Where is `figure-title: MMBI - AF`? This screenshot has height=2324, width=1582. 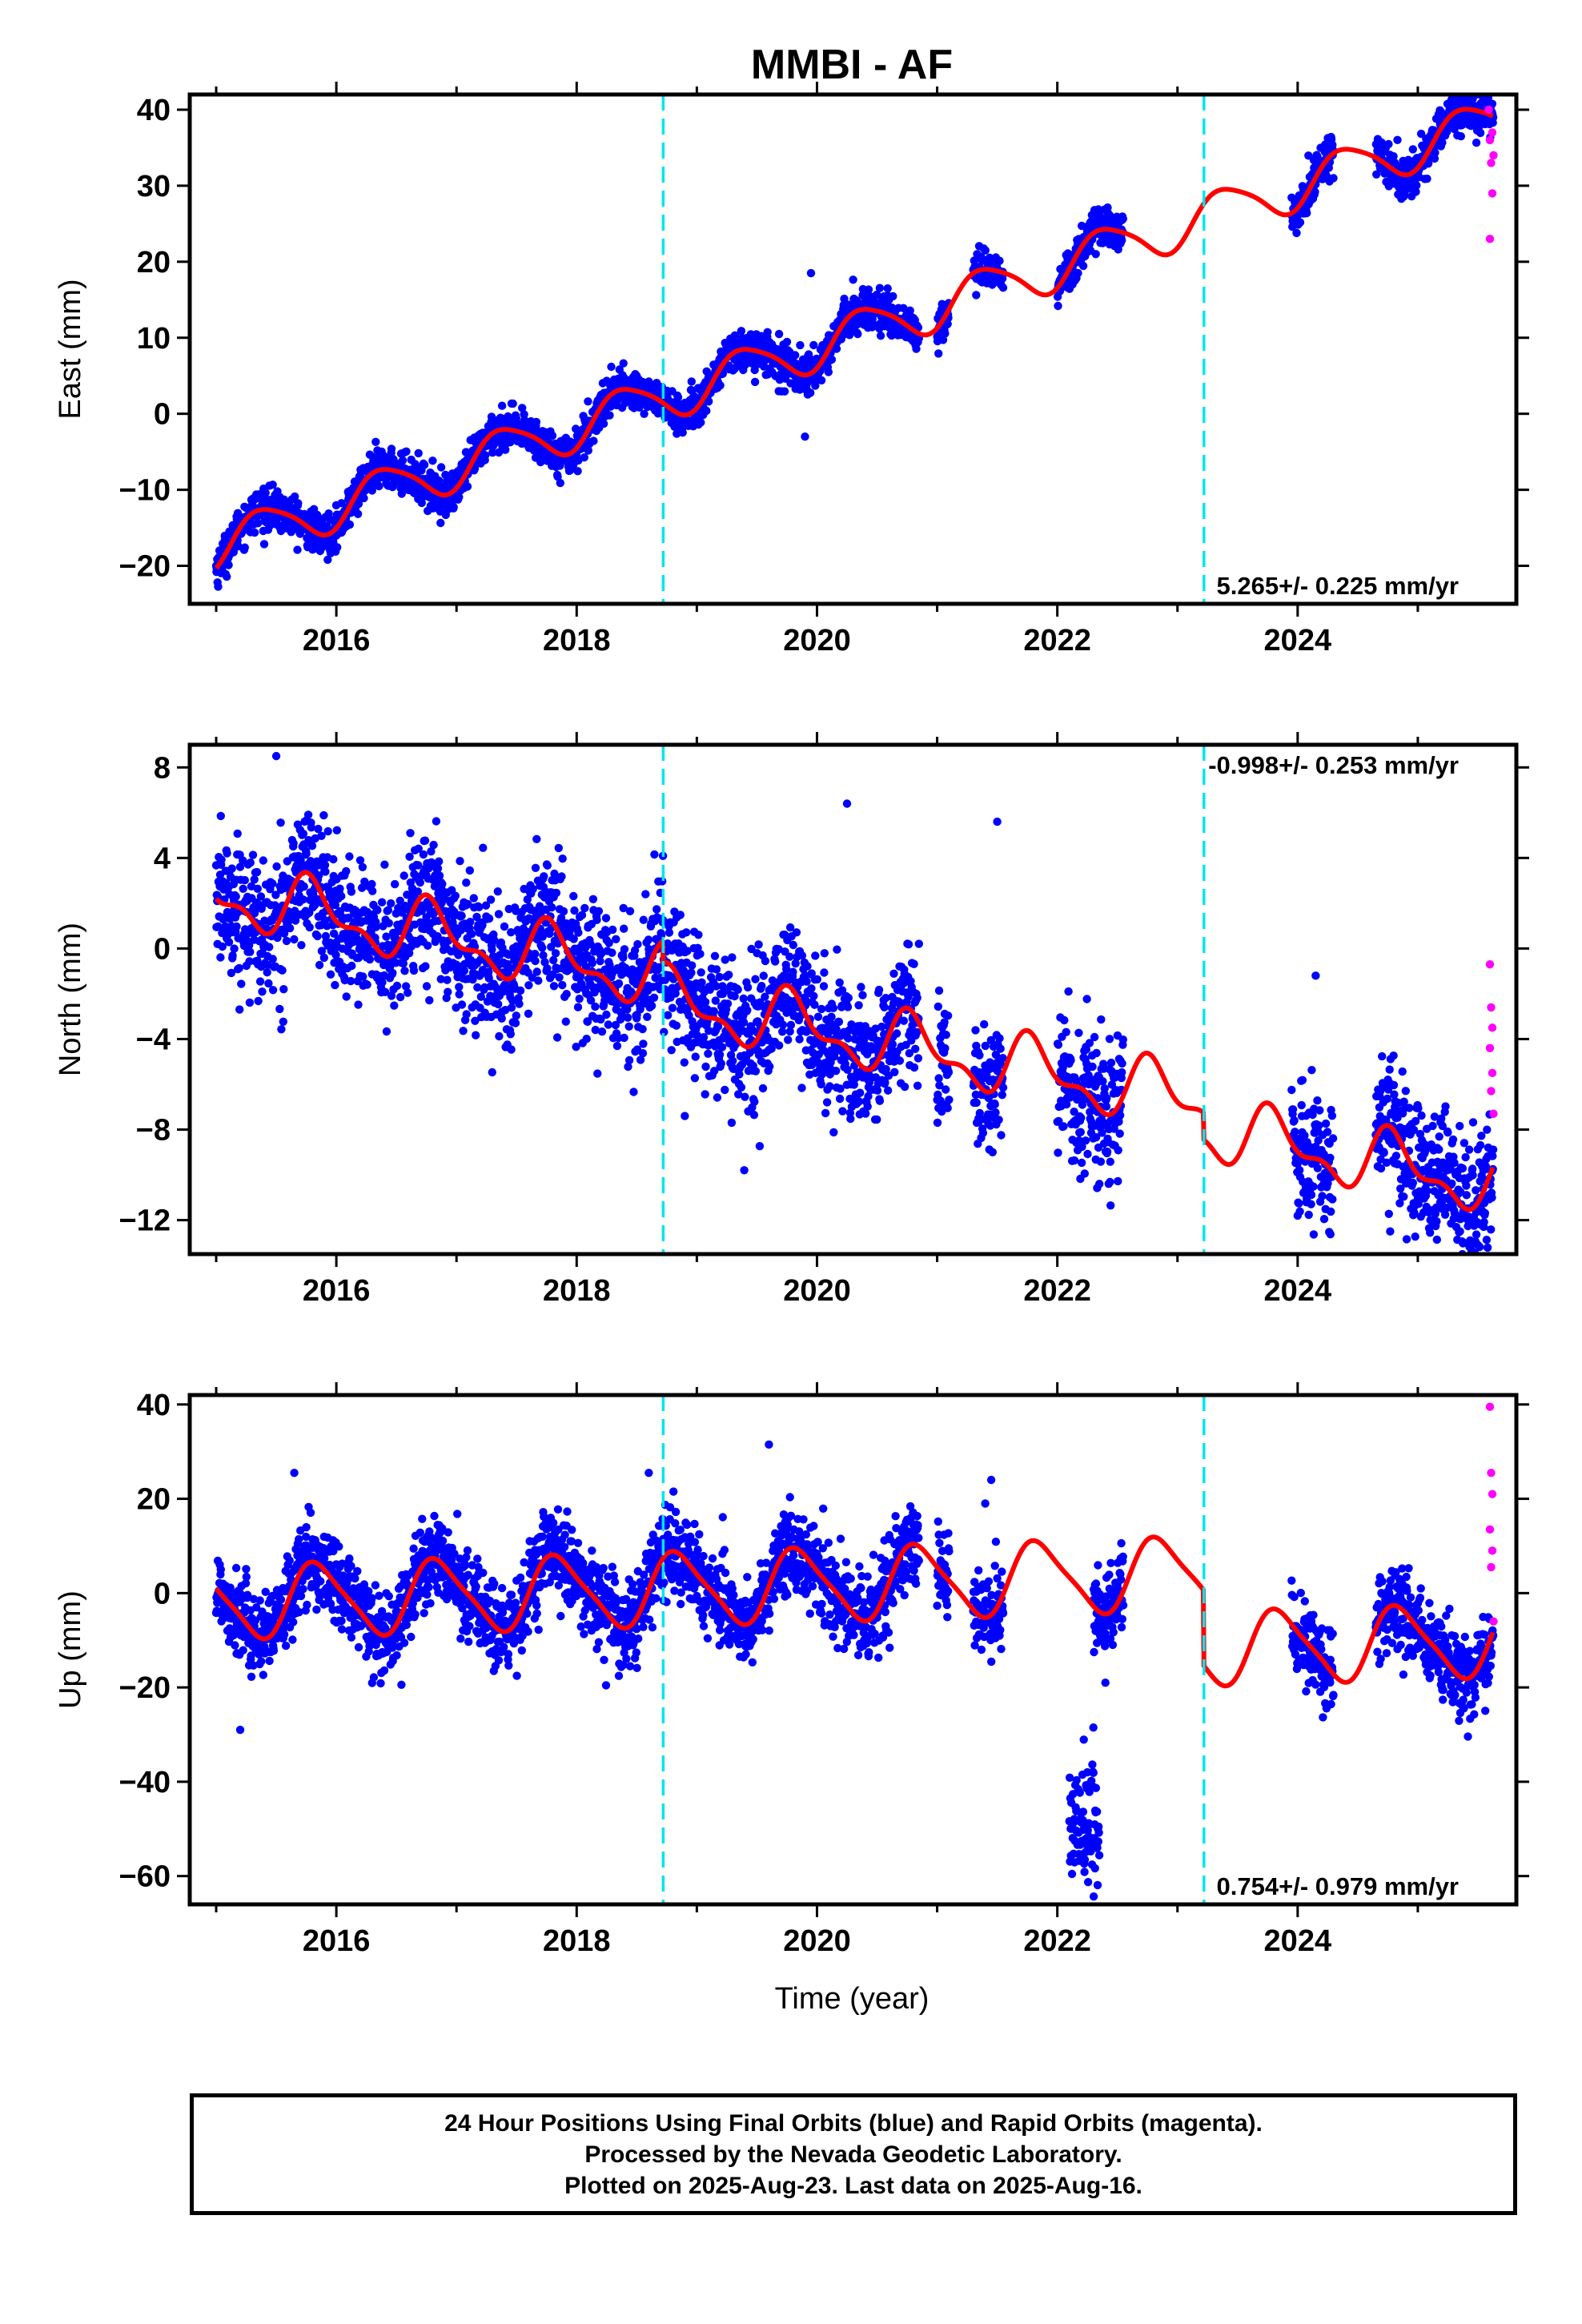 figure-title: MMBI - AF is located at coordinates (852, 65).